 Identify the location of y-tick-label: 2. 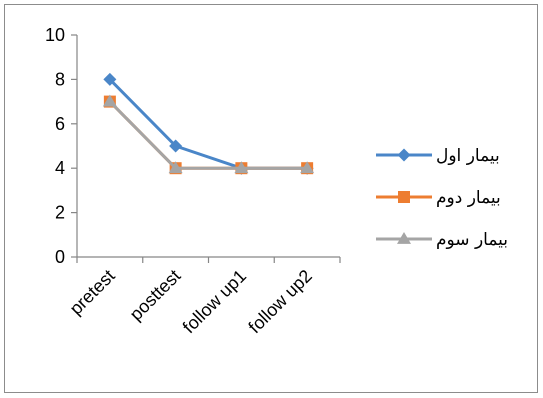
(60, 213).